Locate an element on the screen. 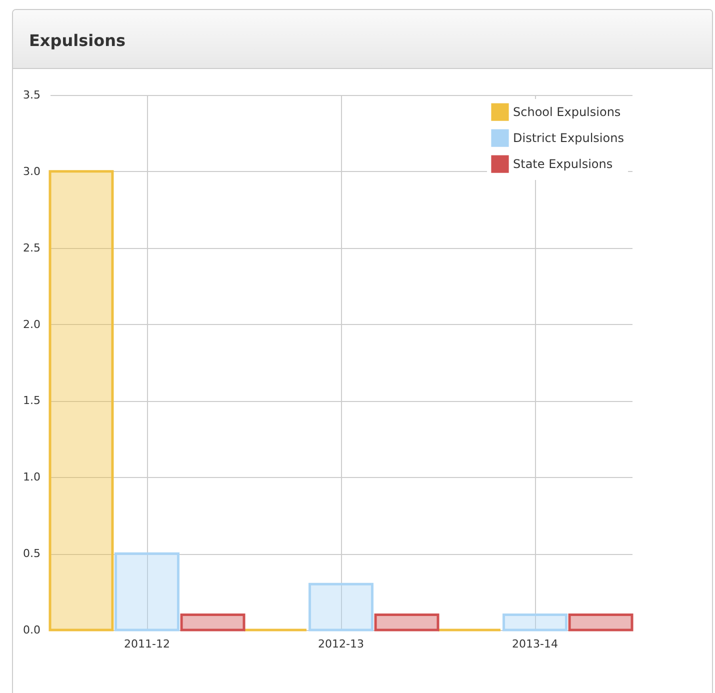 This screenshot has width=715, height=693. y-tick-label: 0.0 is located at coordinates (31, 630).